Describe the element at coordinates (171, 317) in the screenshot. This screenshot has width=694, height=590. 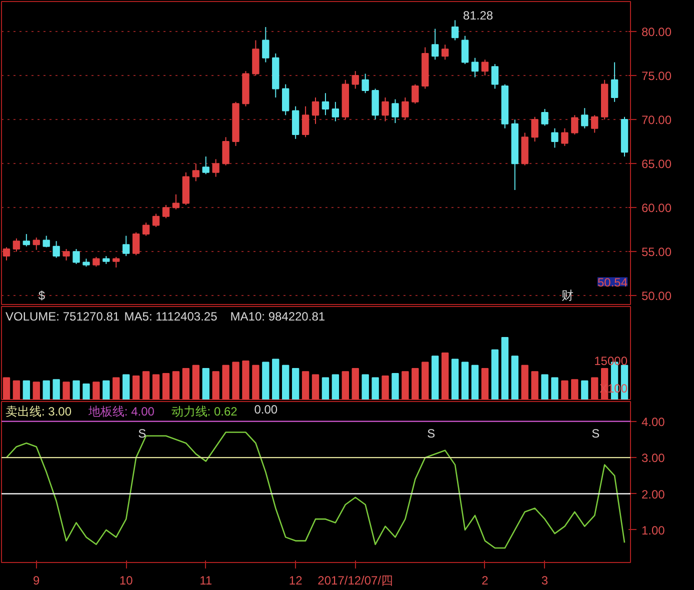
I see `text: MA5: 1112403.25` at that location.